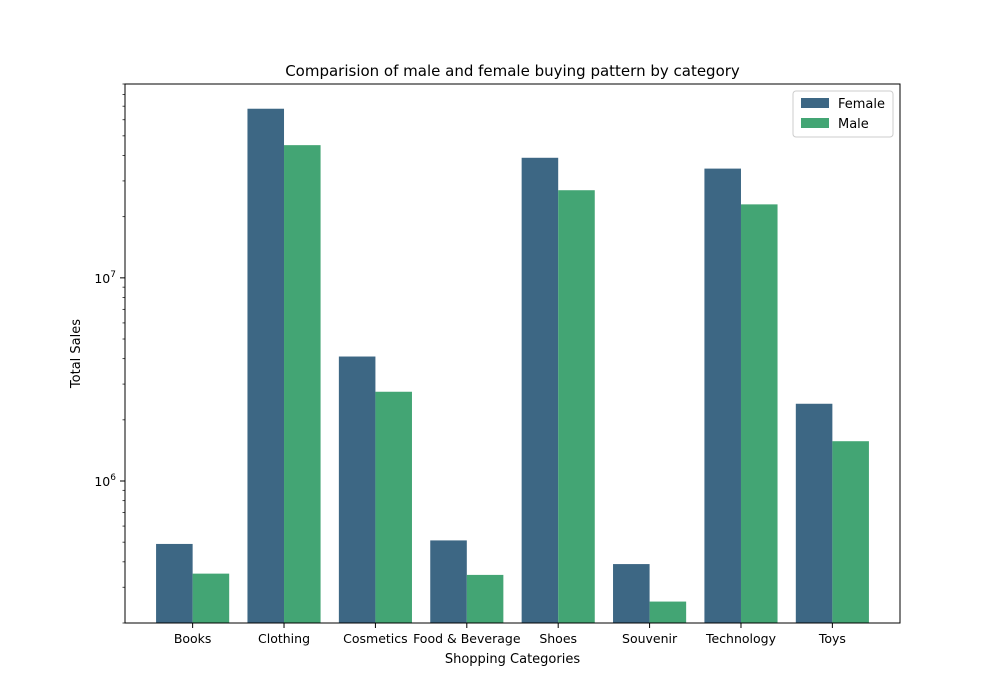  I want to click on x-tick-label: Cosmetics, so click(375, 638).